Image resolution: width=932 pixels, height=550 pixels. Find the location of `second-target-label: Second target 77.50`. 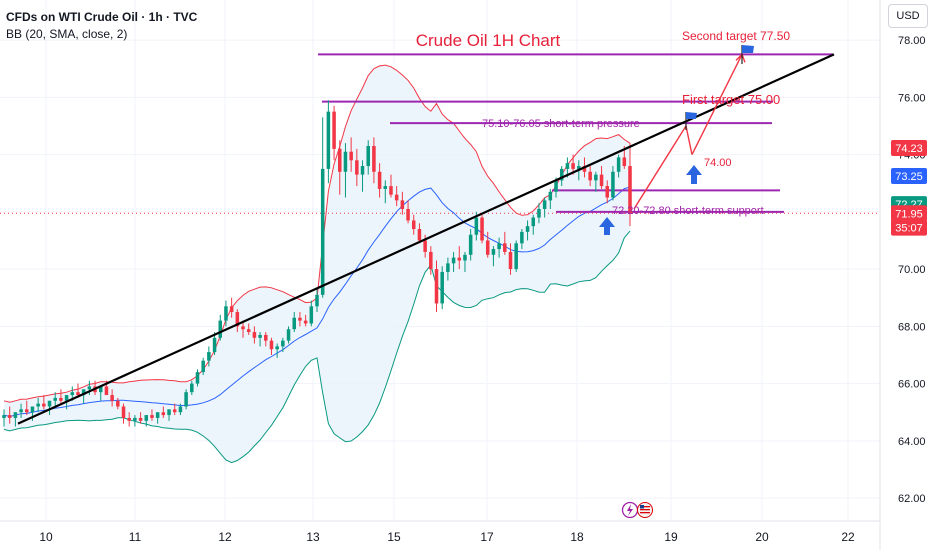

second-target-label: Second target 77.50 is located at coordinates (736, 36).